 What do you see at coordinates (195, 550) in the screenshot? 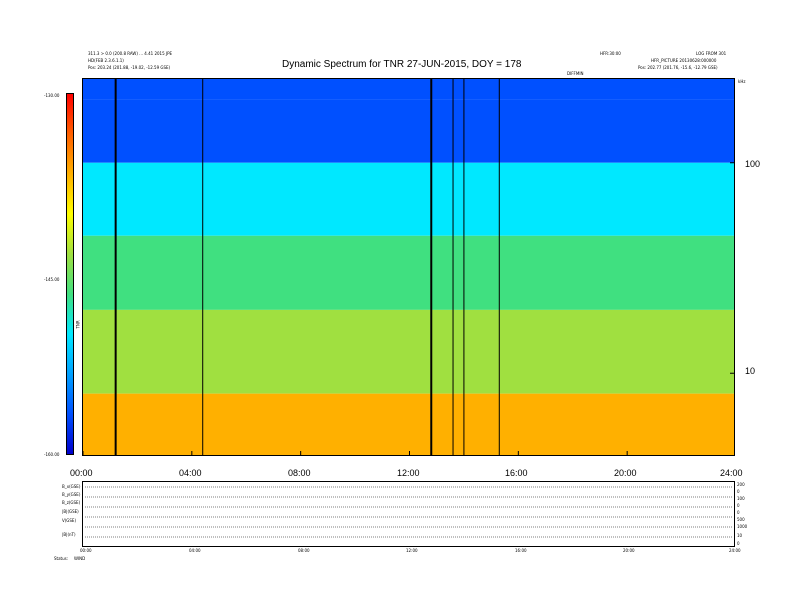
I see `lower-x-tick-1: 04:00` at bounding box center [195, 550].